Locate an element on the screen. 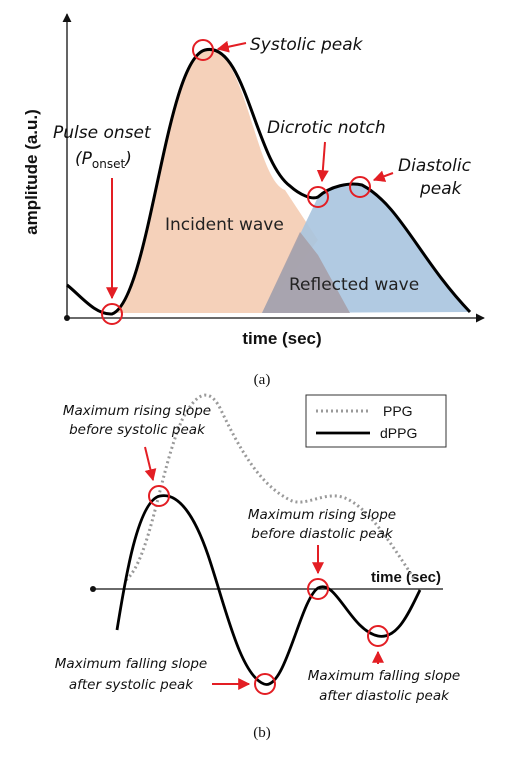  max-rise-diastolic-label-1: Maximum rising slope is located at coordinates (322, 515).